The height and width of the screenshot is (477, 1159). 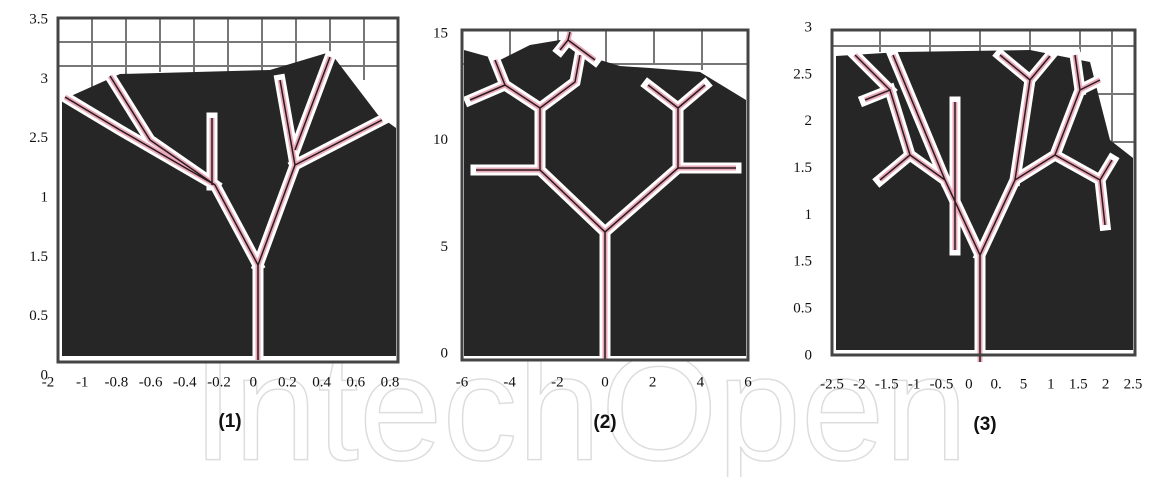 What do you see at coordinates (228, 54) in the screenshot?
I see `grid` at bounding box center [228, 54].